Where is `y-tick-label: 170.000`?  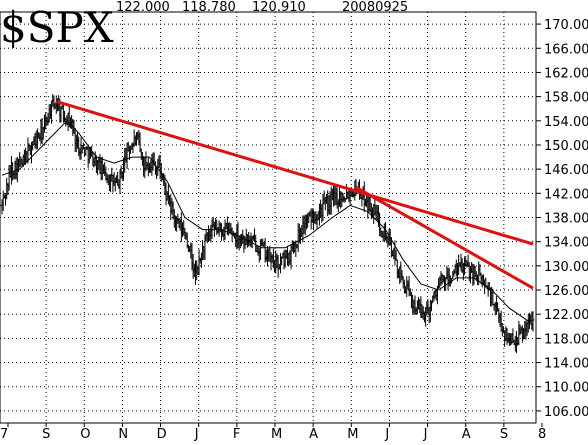 y-tick-label: 170.000 is located at coordinates (566, 25).